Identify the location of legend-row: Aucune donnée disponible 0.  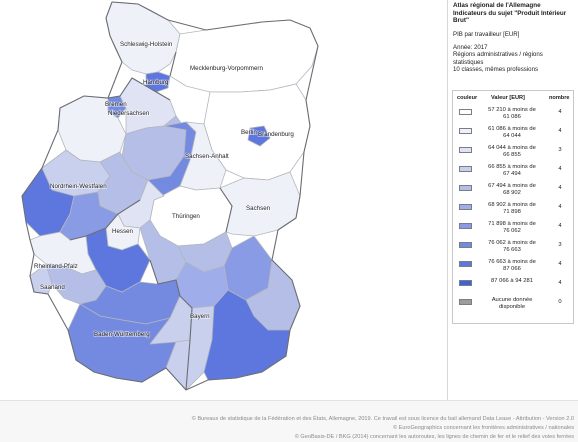
(513, 306).